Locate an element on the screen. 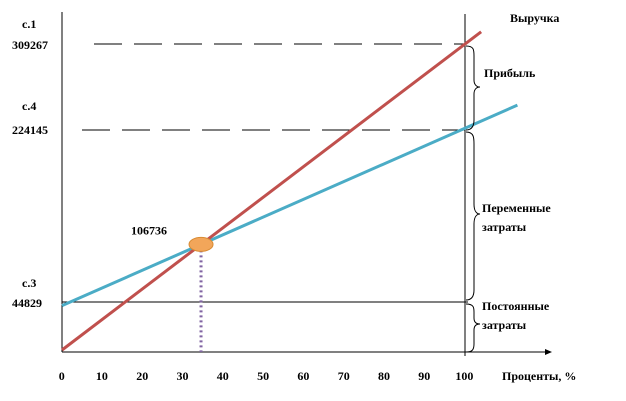 The image size is (626, 401). x-axis-arrow-icon is located at coordinates (548, 352).